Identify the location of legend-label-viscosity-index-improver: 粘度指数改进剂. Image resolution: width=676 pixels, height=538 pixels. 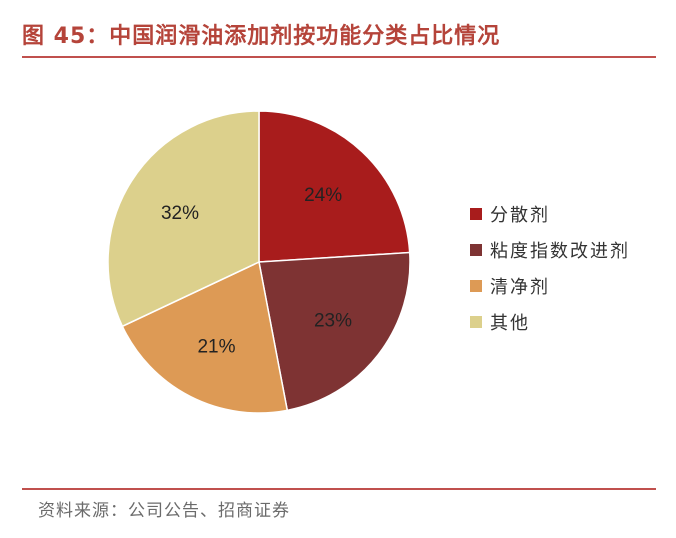
(560, 251).